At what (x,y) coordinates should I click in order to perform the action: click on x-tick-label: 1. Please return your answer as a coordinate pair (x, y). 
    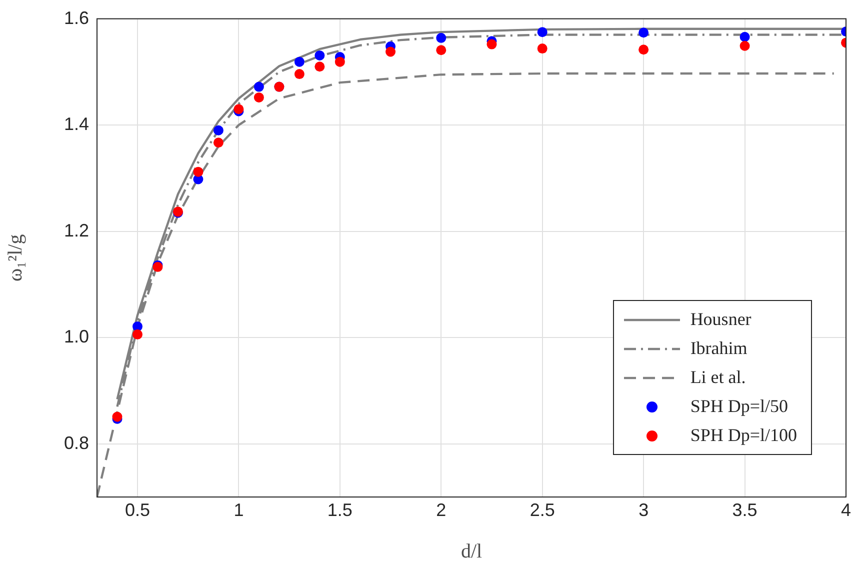
    Looking at the image, I should click on (239, 510).